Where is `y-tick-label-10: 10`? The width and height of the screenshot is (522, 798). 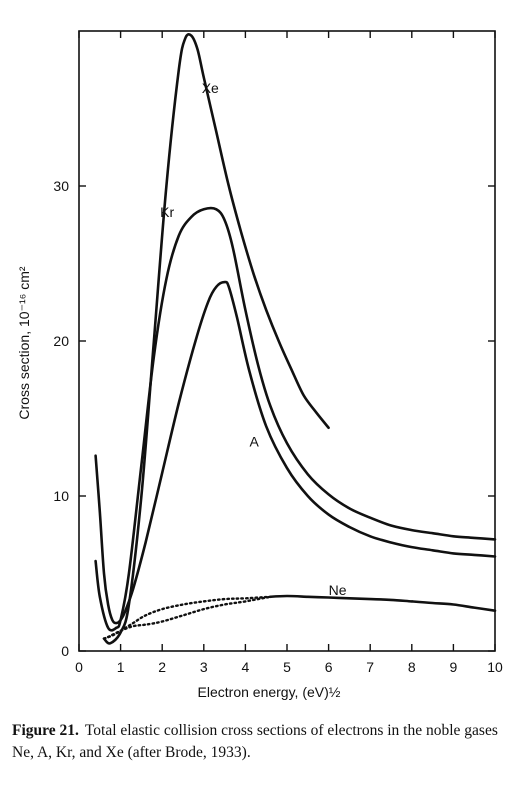
y-tick-label-10: 10 is located at coordinates (61, 496).